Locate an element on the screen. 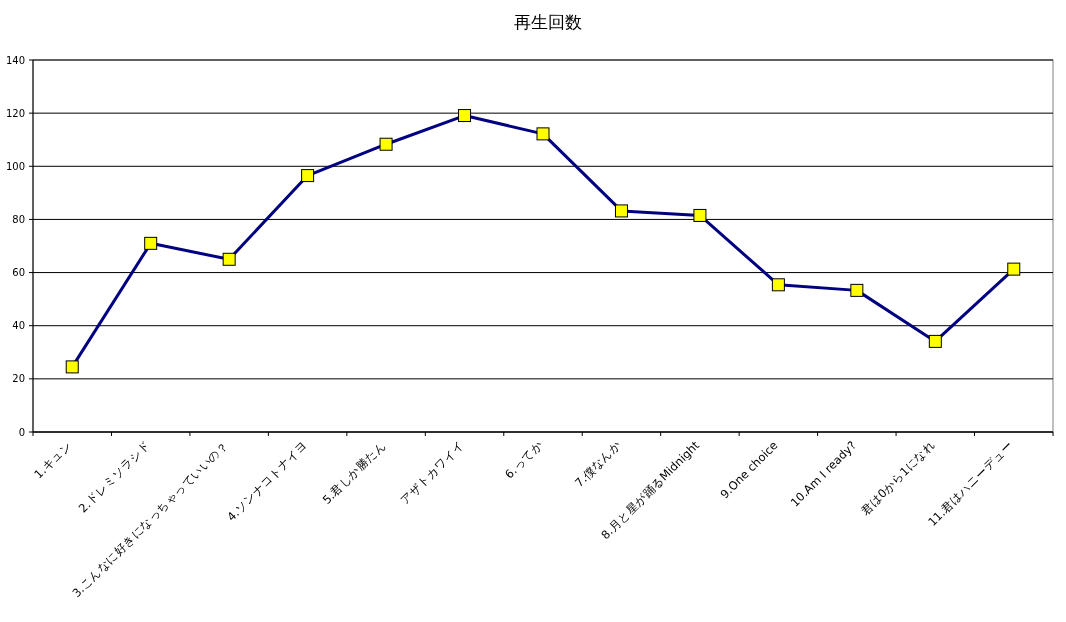 This screenshot has height=622, width=1066. x-tick-label: 1.キュン is located at coordinates (53, 460).